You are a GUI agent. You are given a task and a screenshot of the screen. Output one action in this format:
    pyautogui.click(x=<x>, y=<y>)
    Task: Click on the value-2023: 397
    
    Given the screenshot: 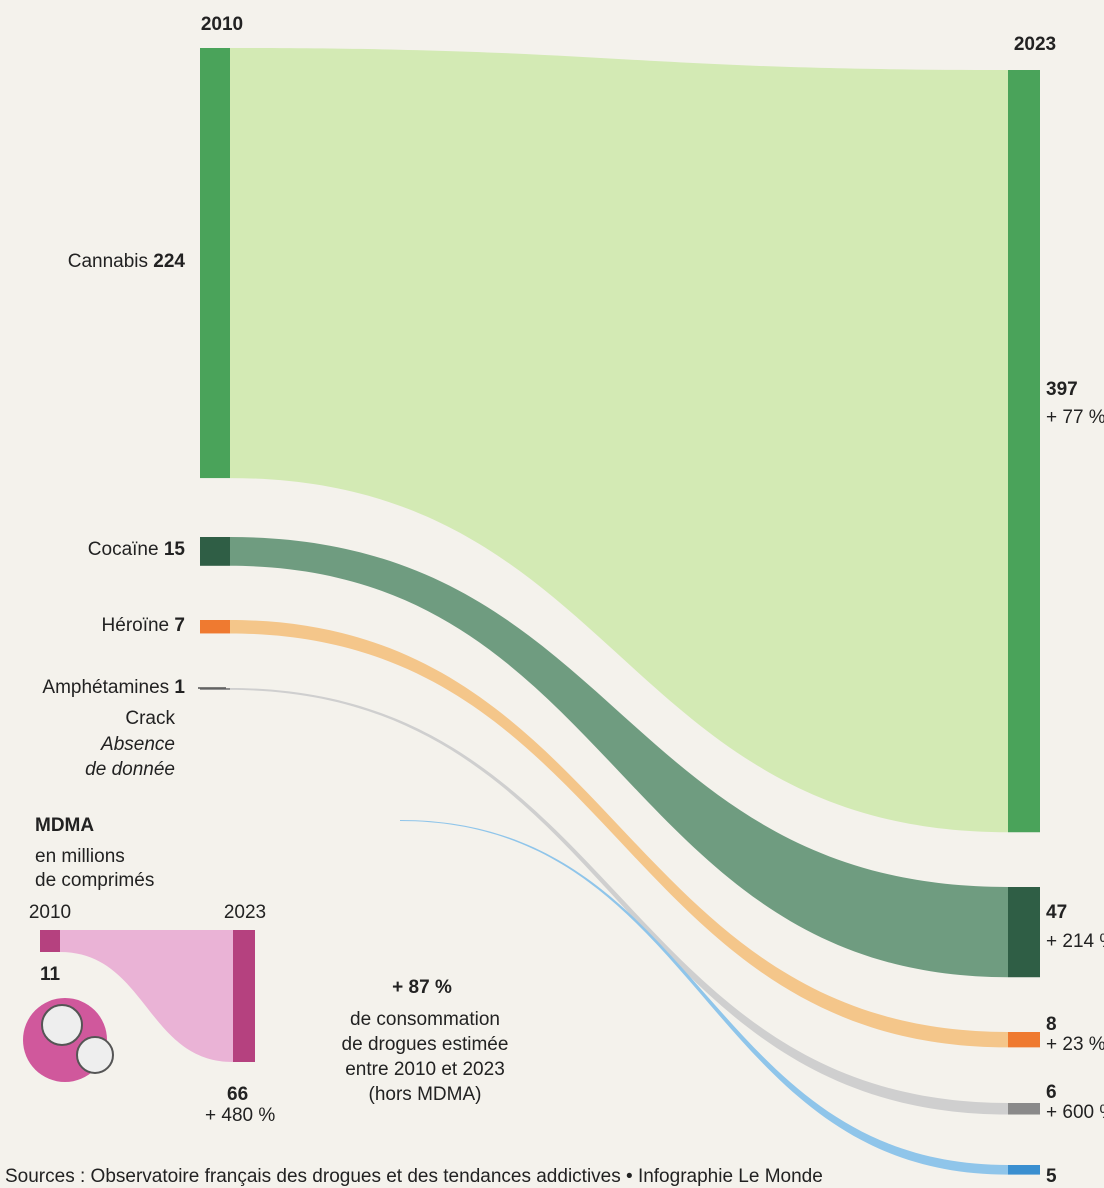 What is the action you would take?
    pyautogui.click(x=1062, y=389)
    